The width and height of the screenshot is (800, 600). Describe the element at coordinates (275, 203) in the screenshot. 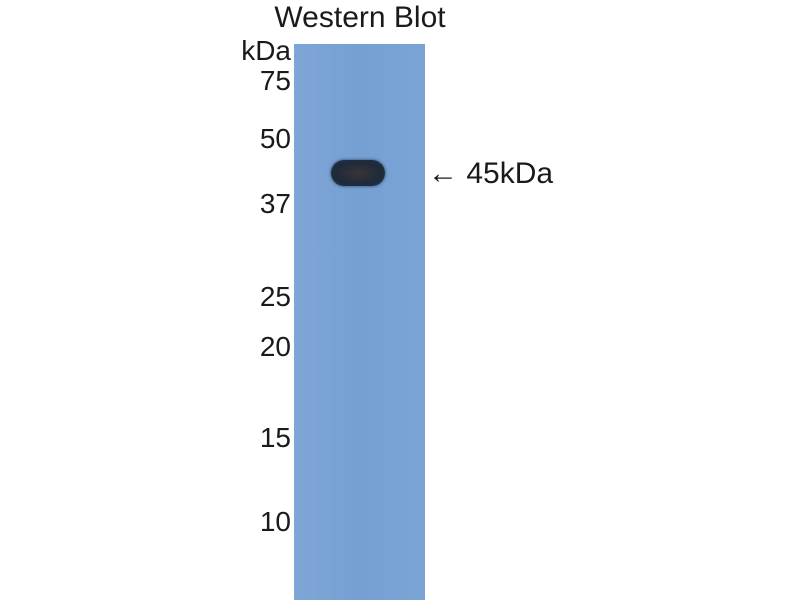

I see `marker-37: 37` at that location.